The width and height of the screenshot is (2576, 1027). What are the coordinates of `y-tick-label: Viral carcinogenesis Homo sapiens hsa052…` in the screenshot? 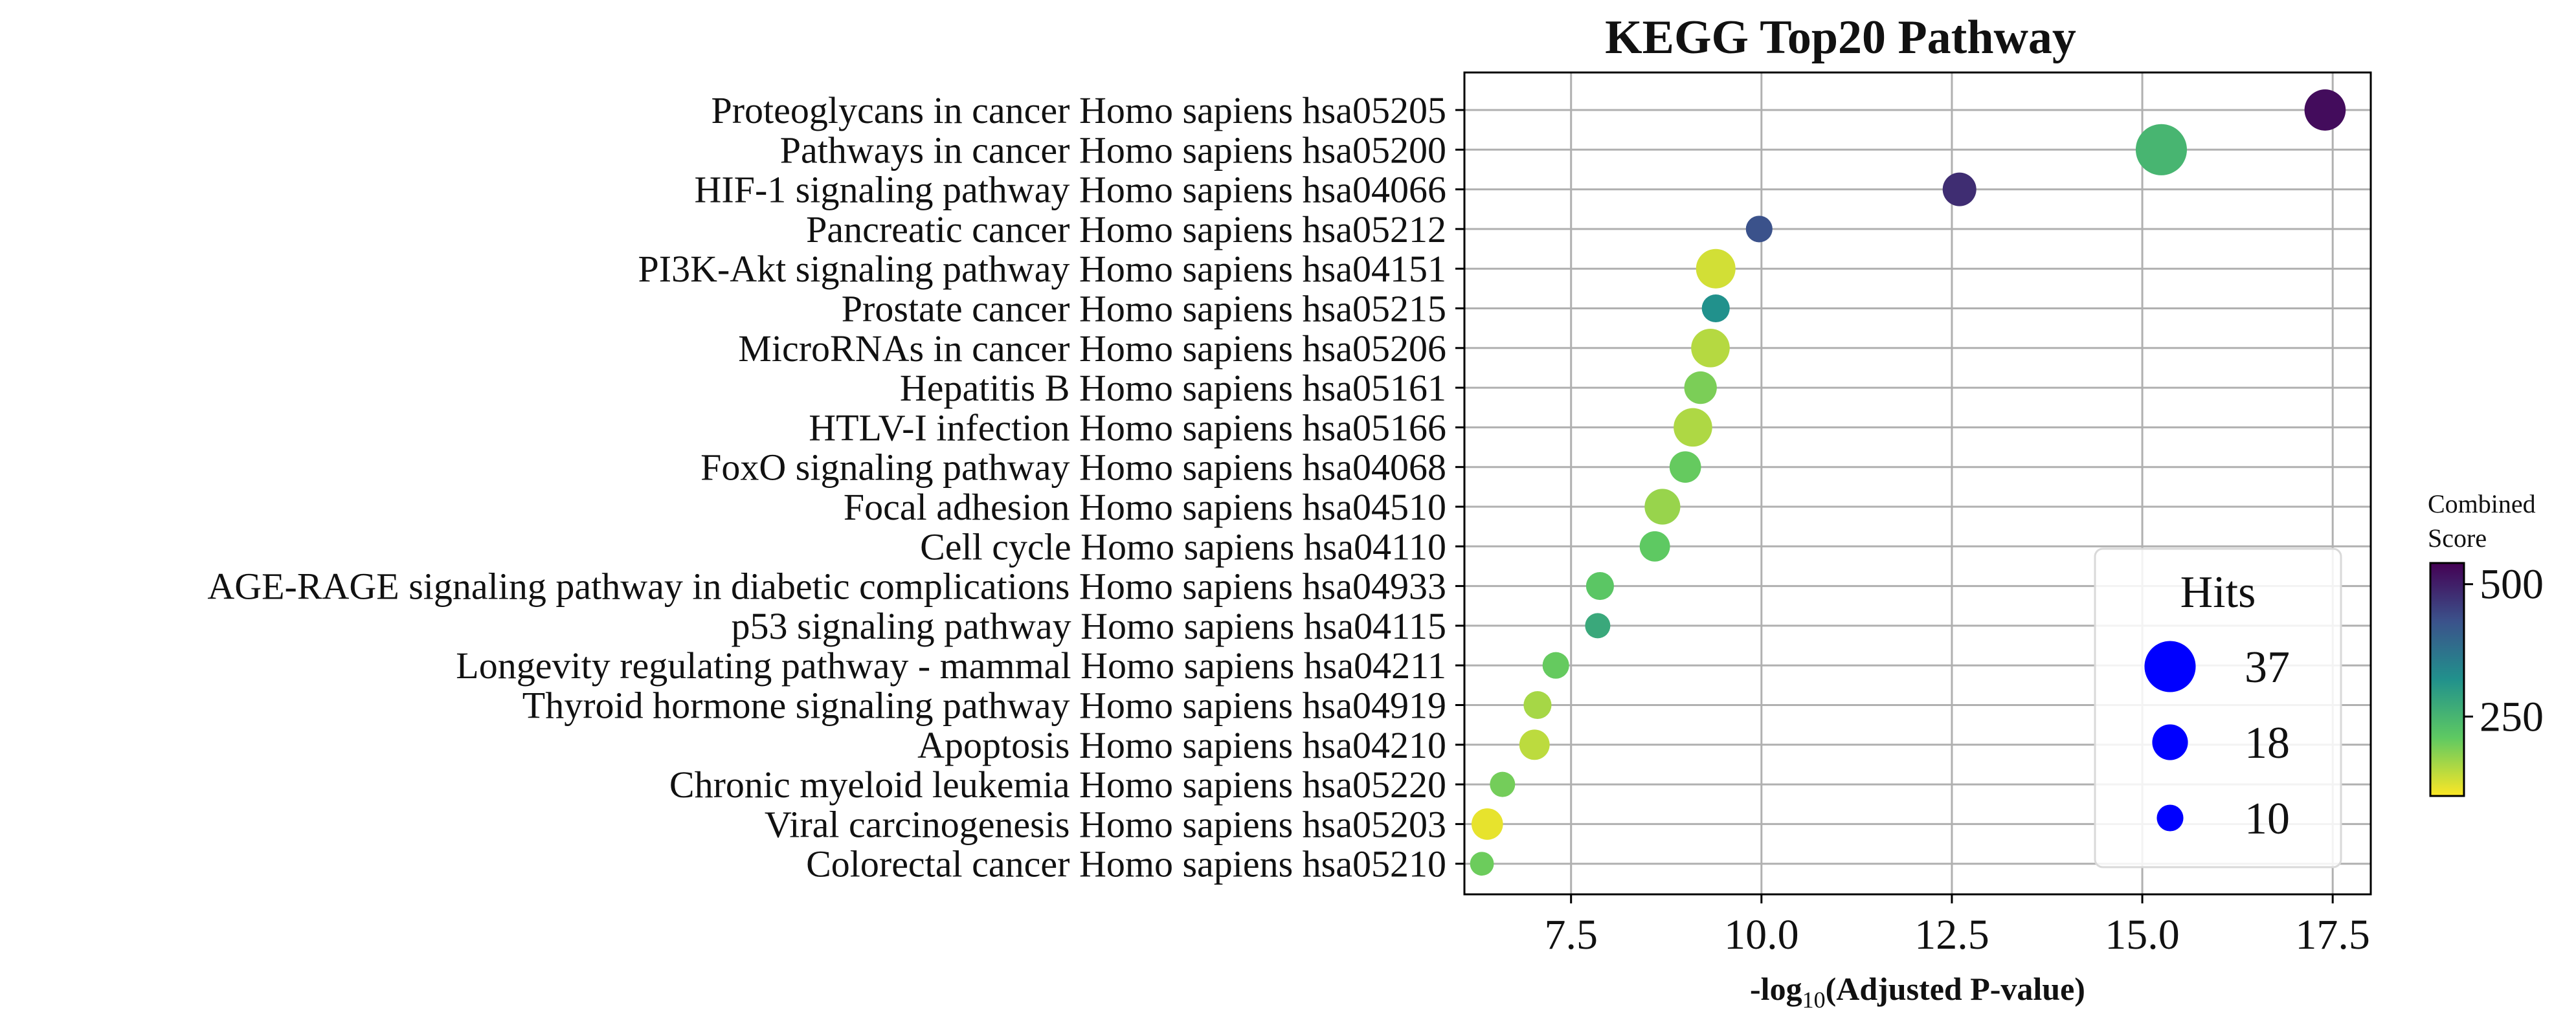 It's located at (1105, 824).